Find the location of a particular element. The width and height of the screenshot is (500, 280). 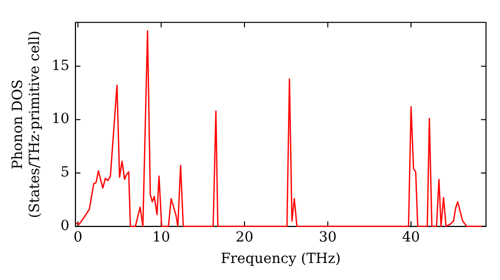

x-tick-label: 10 is located at coordinates (161, 237).